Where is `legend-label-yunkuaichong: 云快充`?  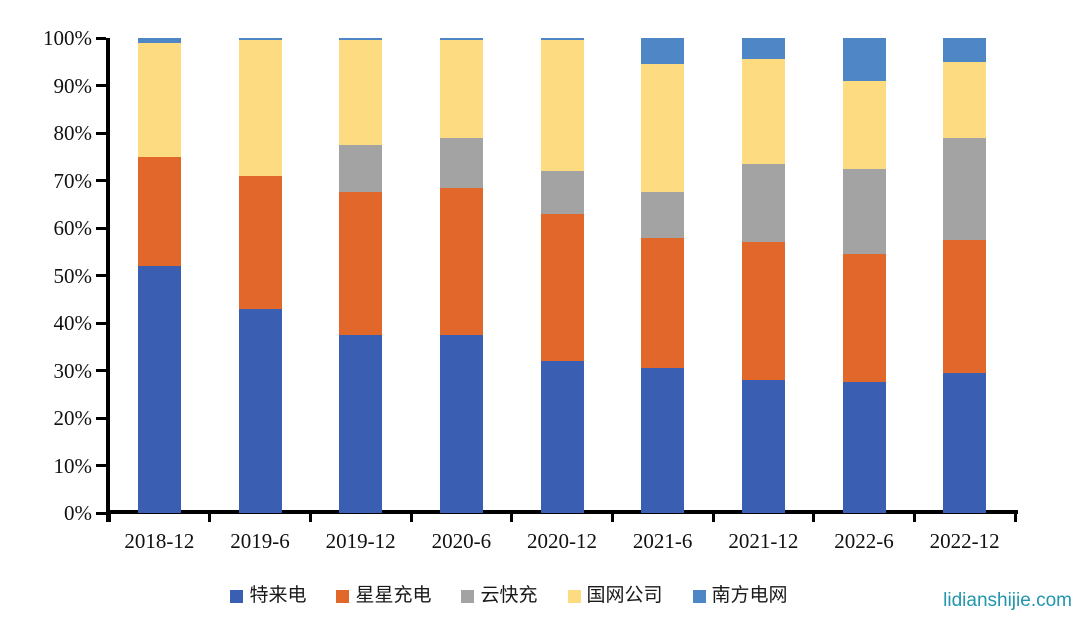
legend-label-yunkuaichong: 云快充 is located at coordinates (509, 595).